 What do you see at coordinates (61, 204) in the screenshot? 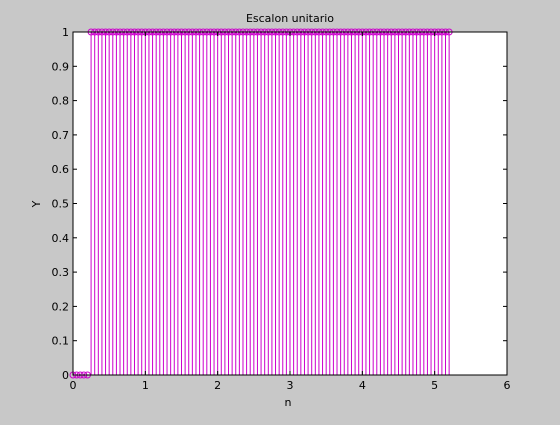
I see `y-tick-label: 0.5` at bounding box center [61, 204].